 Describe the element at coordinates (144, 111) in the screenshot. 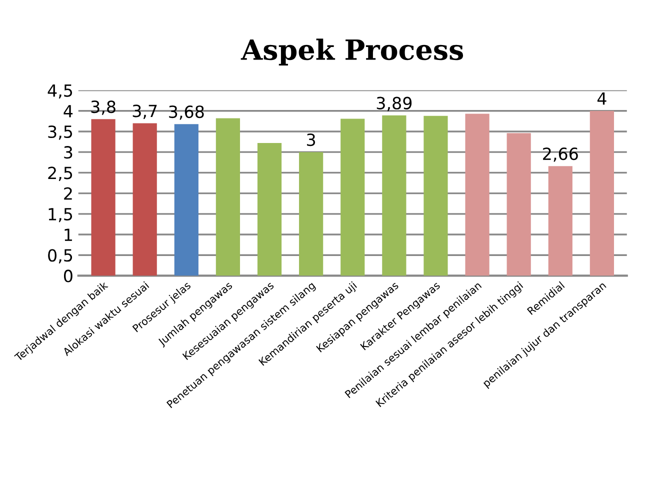

I see `data-label: 3,7` at that location.